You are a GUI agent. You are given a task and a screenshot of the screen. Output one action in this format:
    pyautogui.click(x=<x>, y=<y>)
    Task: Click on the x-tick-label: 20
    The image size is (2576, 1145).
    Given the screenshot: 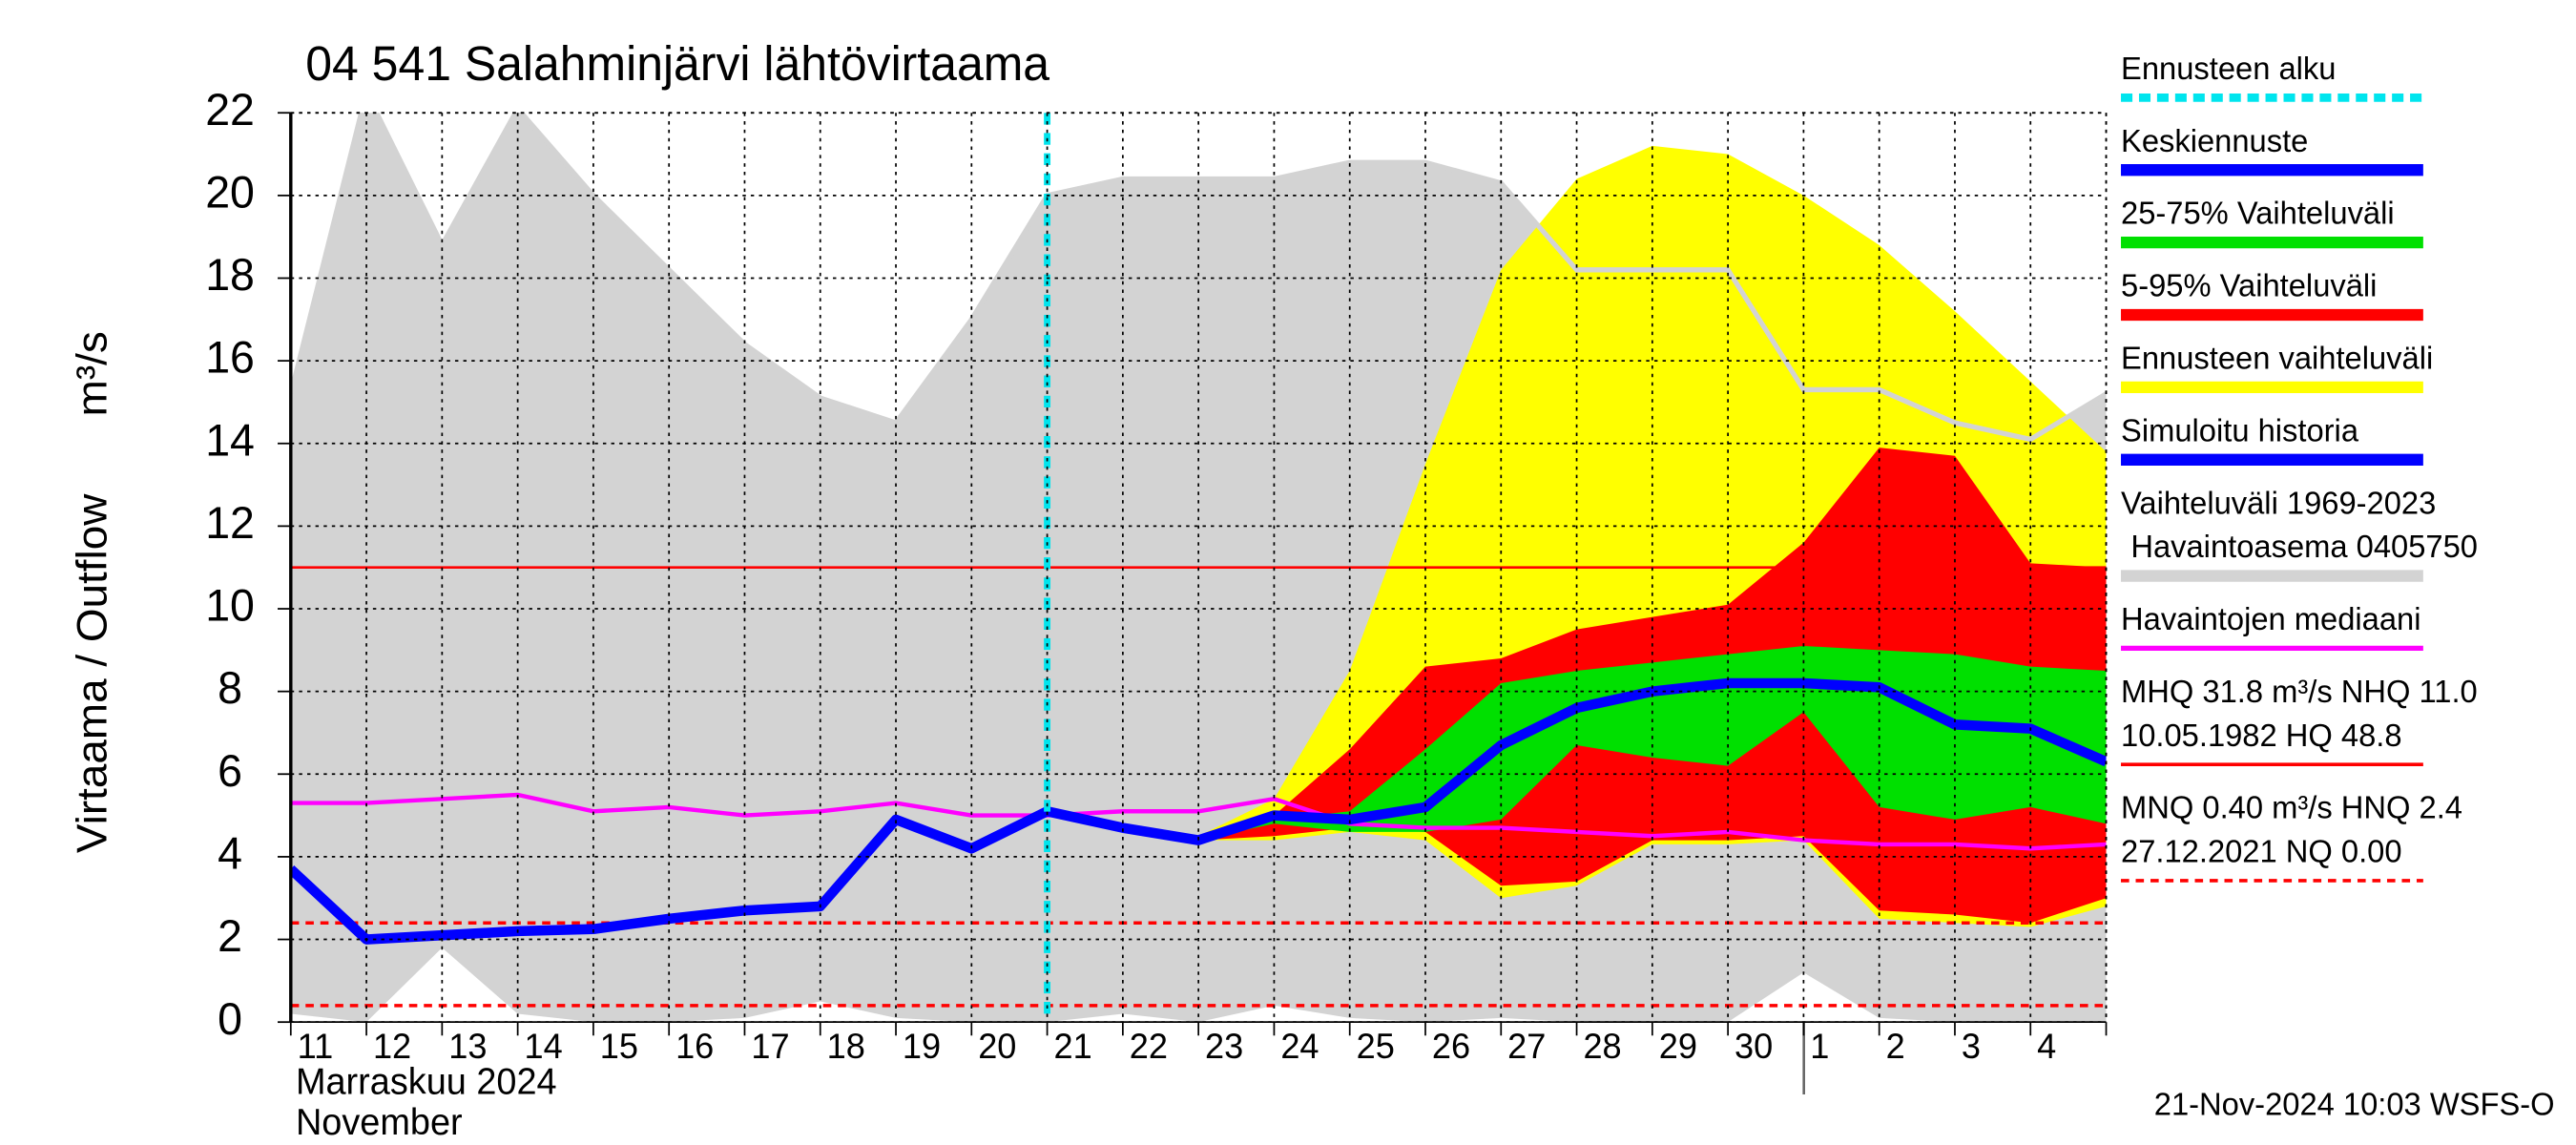 What is the action you would take?
    pyautogui.click(x=997, y=1047)
    